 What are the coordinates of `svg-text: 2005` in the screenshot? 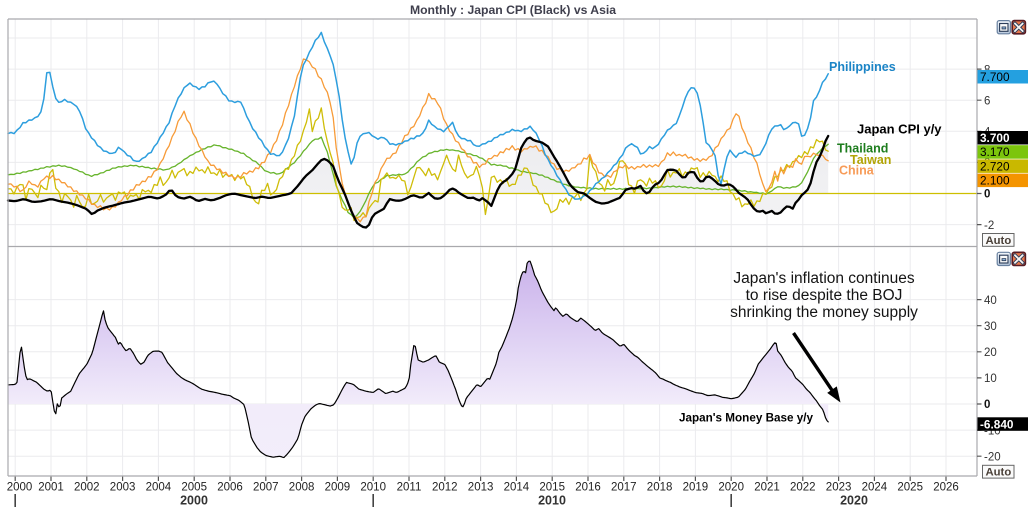 It's located at (194, 488).